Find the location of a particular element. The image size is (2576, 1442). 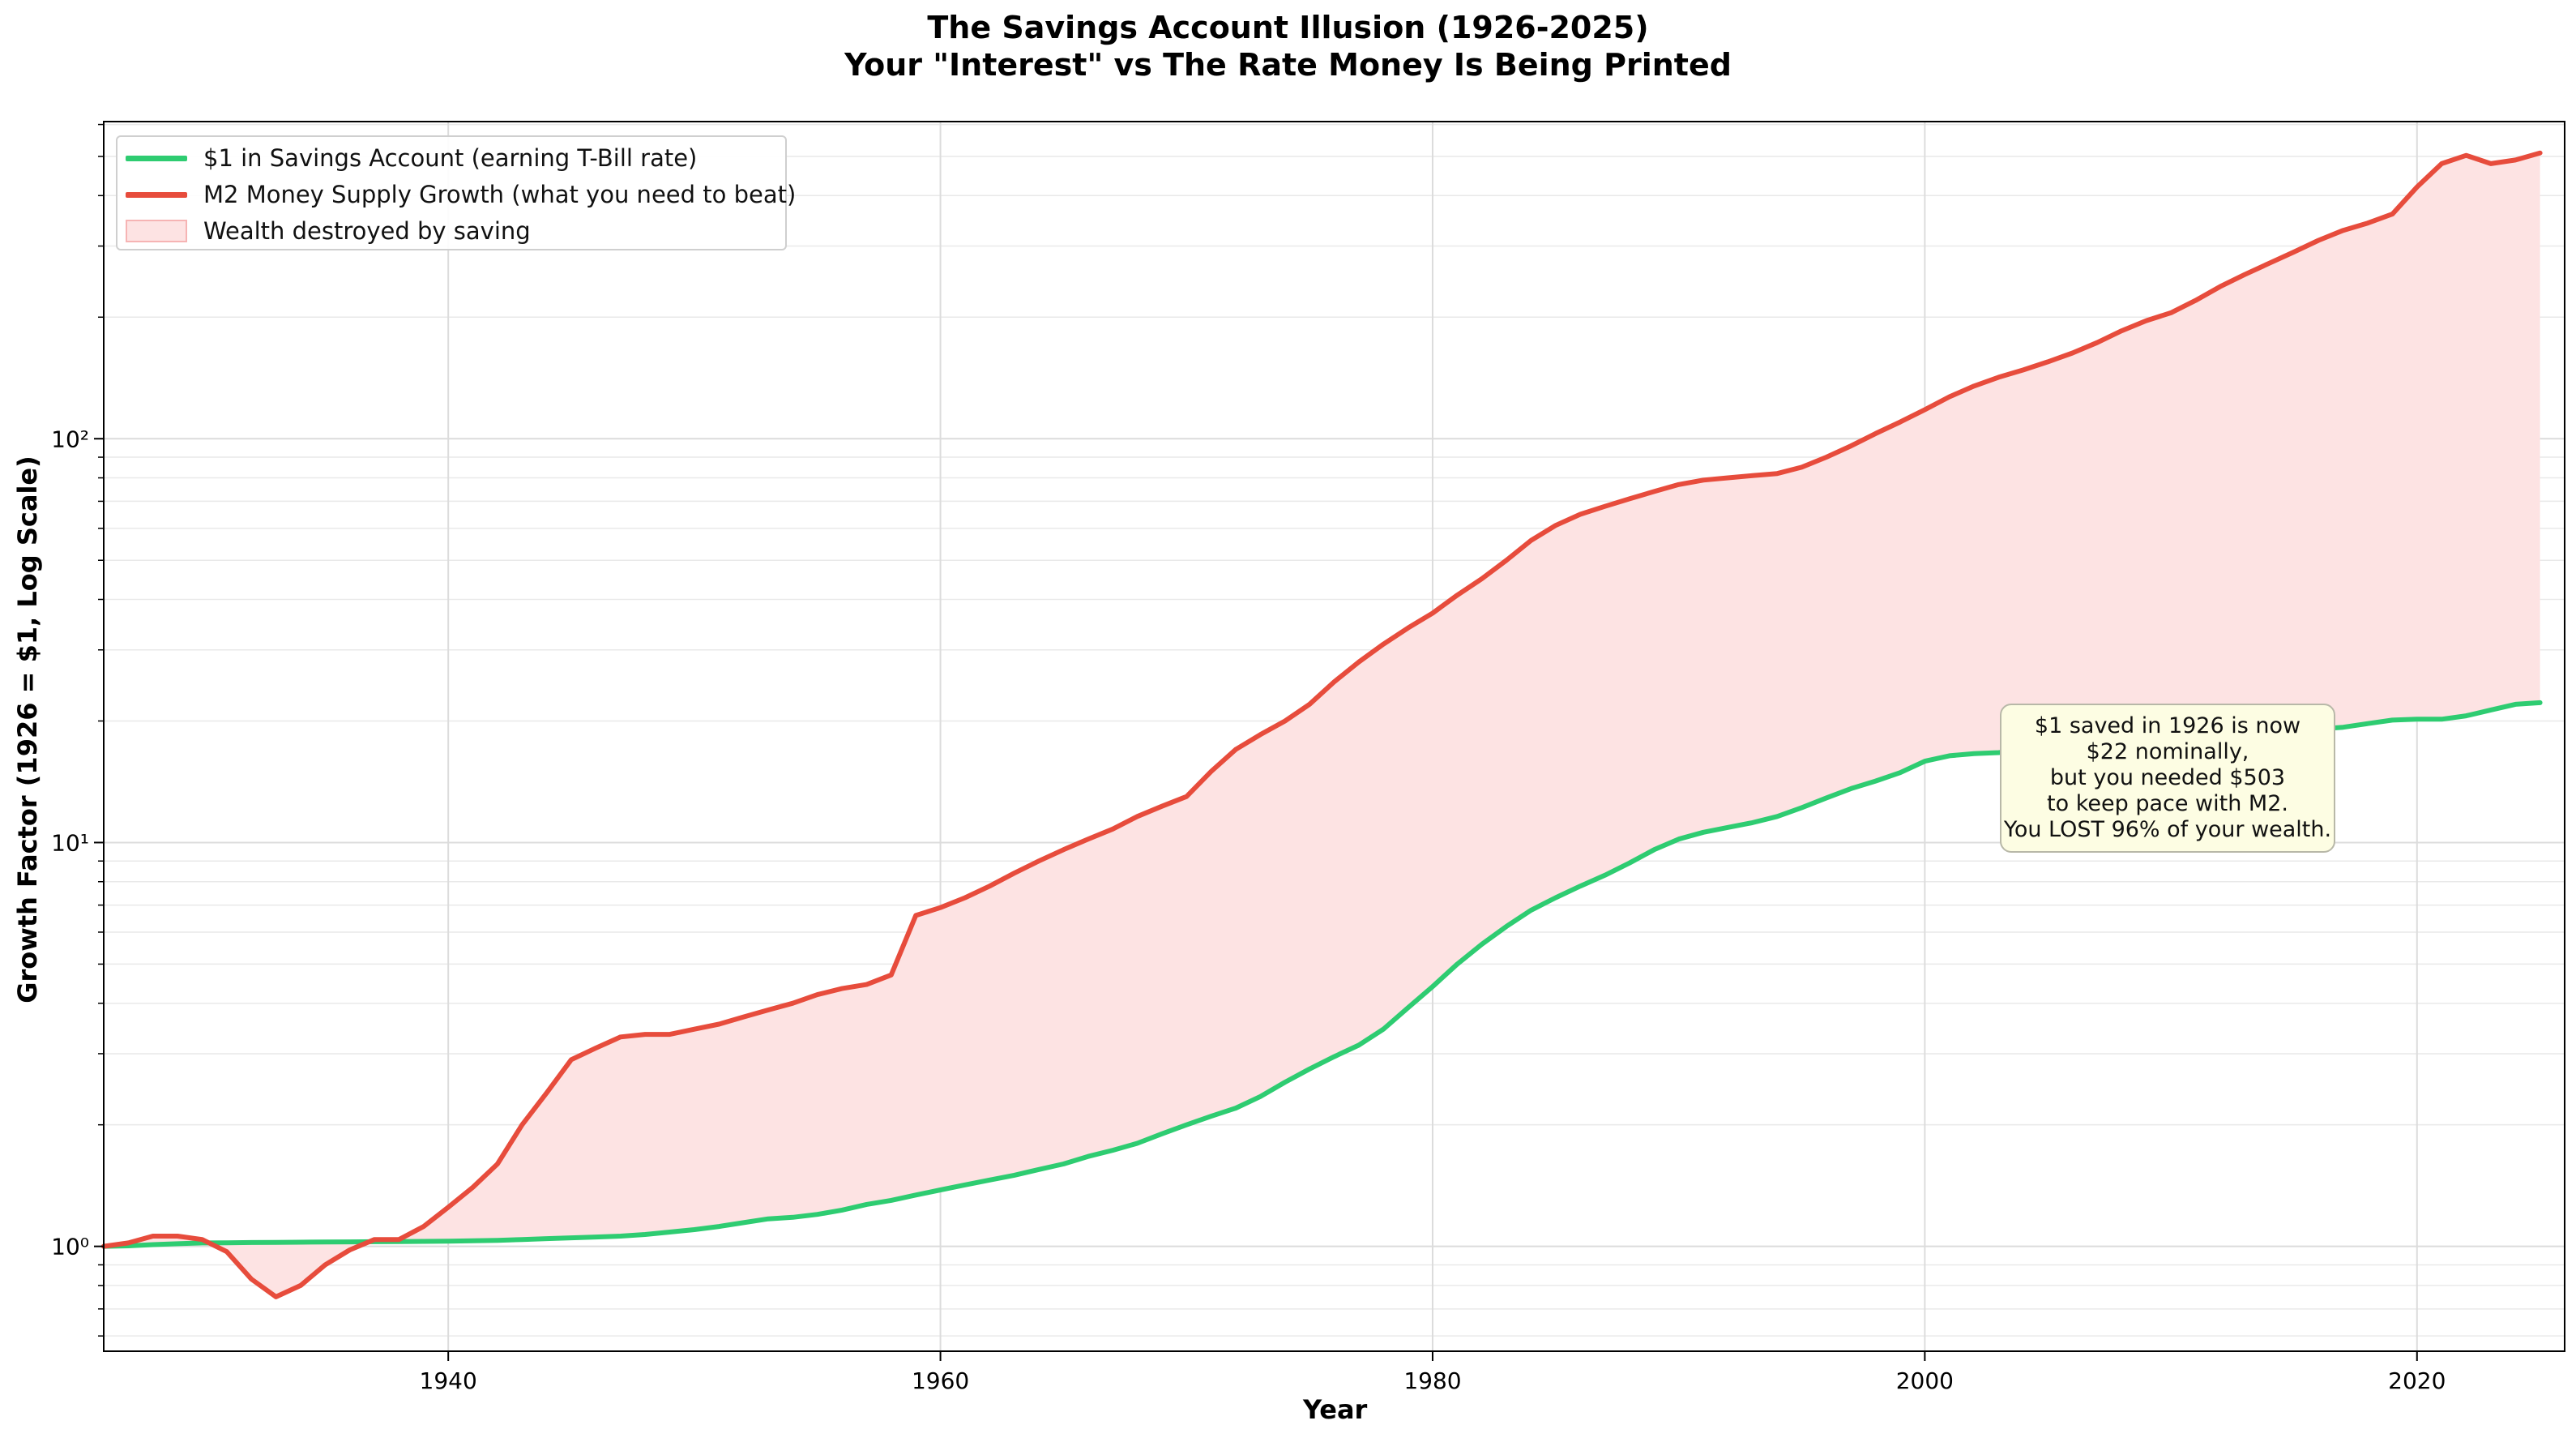

y-axis-label: Growth Factor (1926 = $1, Log Scale) is located at coordinates (27, 729).